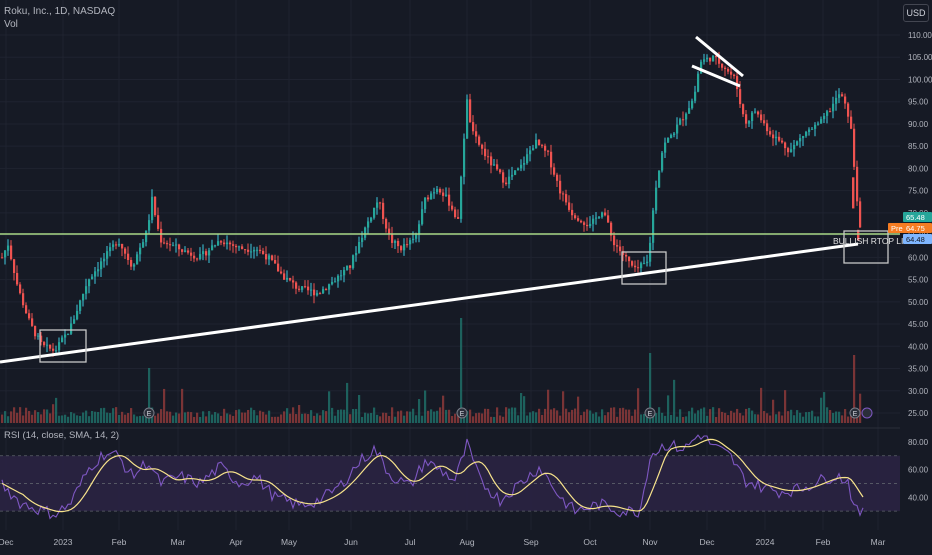  Describe the element at coordinates (716, 76) in the screenshot. I see `flag-lower-line` at that location.